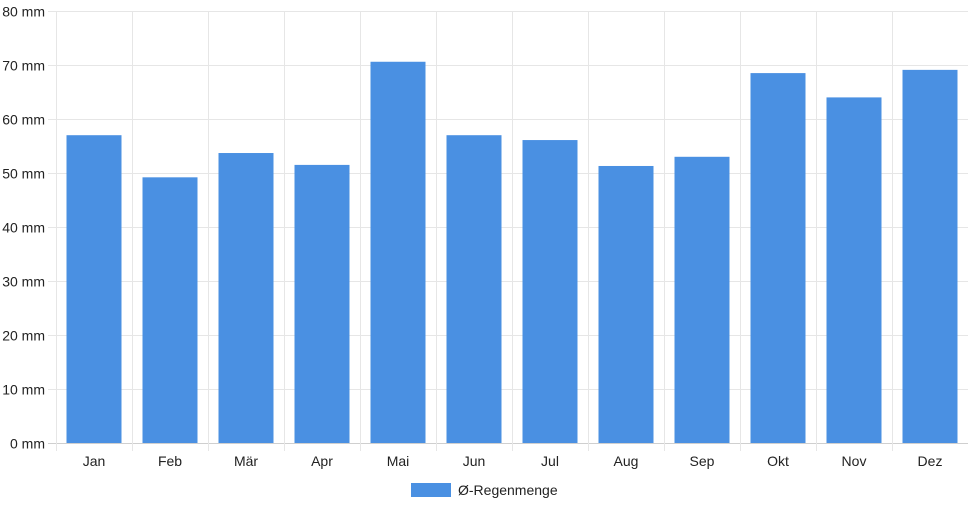 The image size is (968, 513). I want to click on x-tick-label: Jun, so click(474, 461).